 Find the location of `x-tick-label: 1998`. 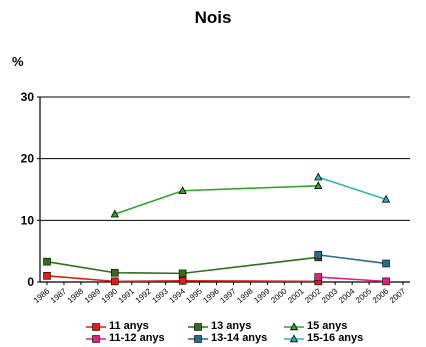

x-tick-label: 1998 is located at coordinates (245, 295).